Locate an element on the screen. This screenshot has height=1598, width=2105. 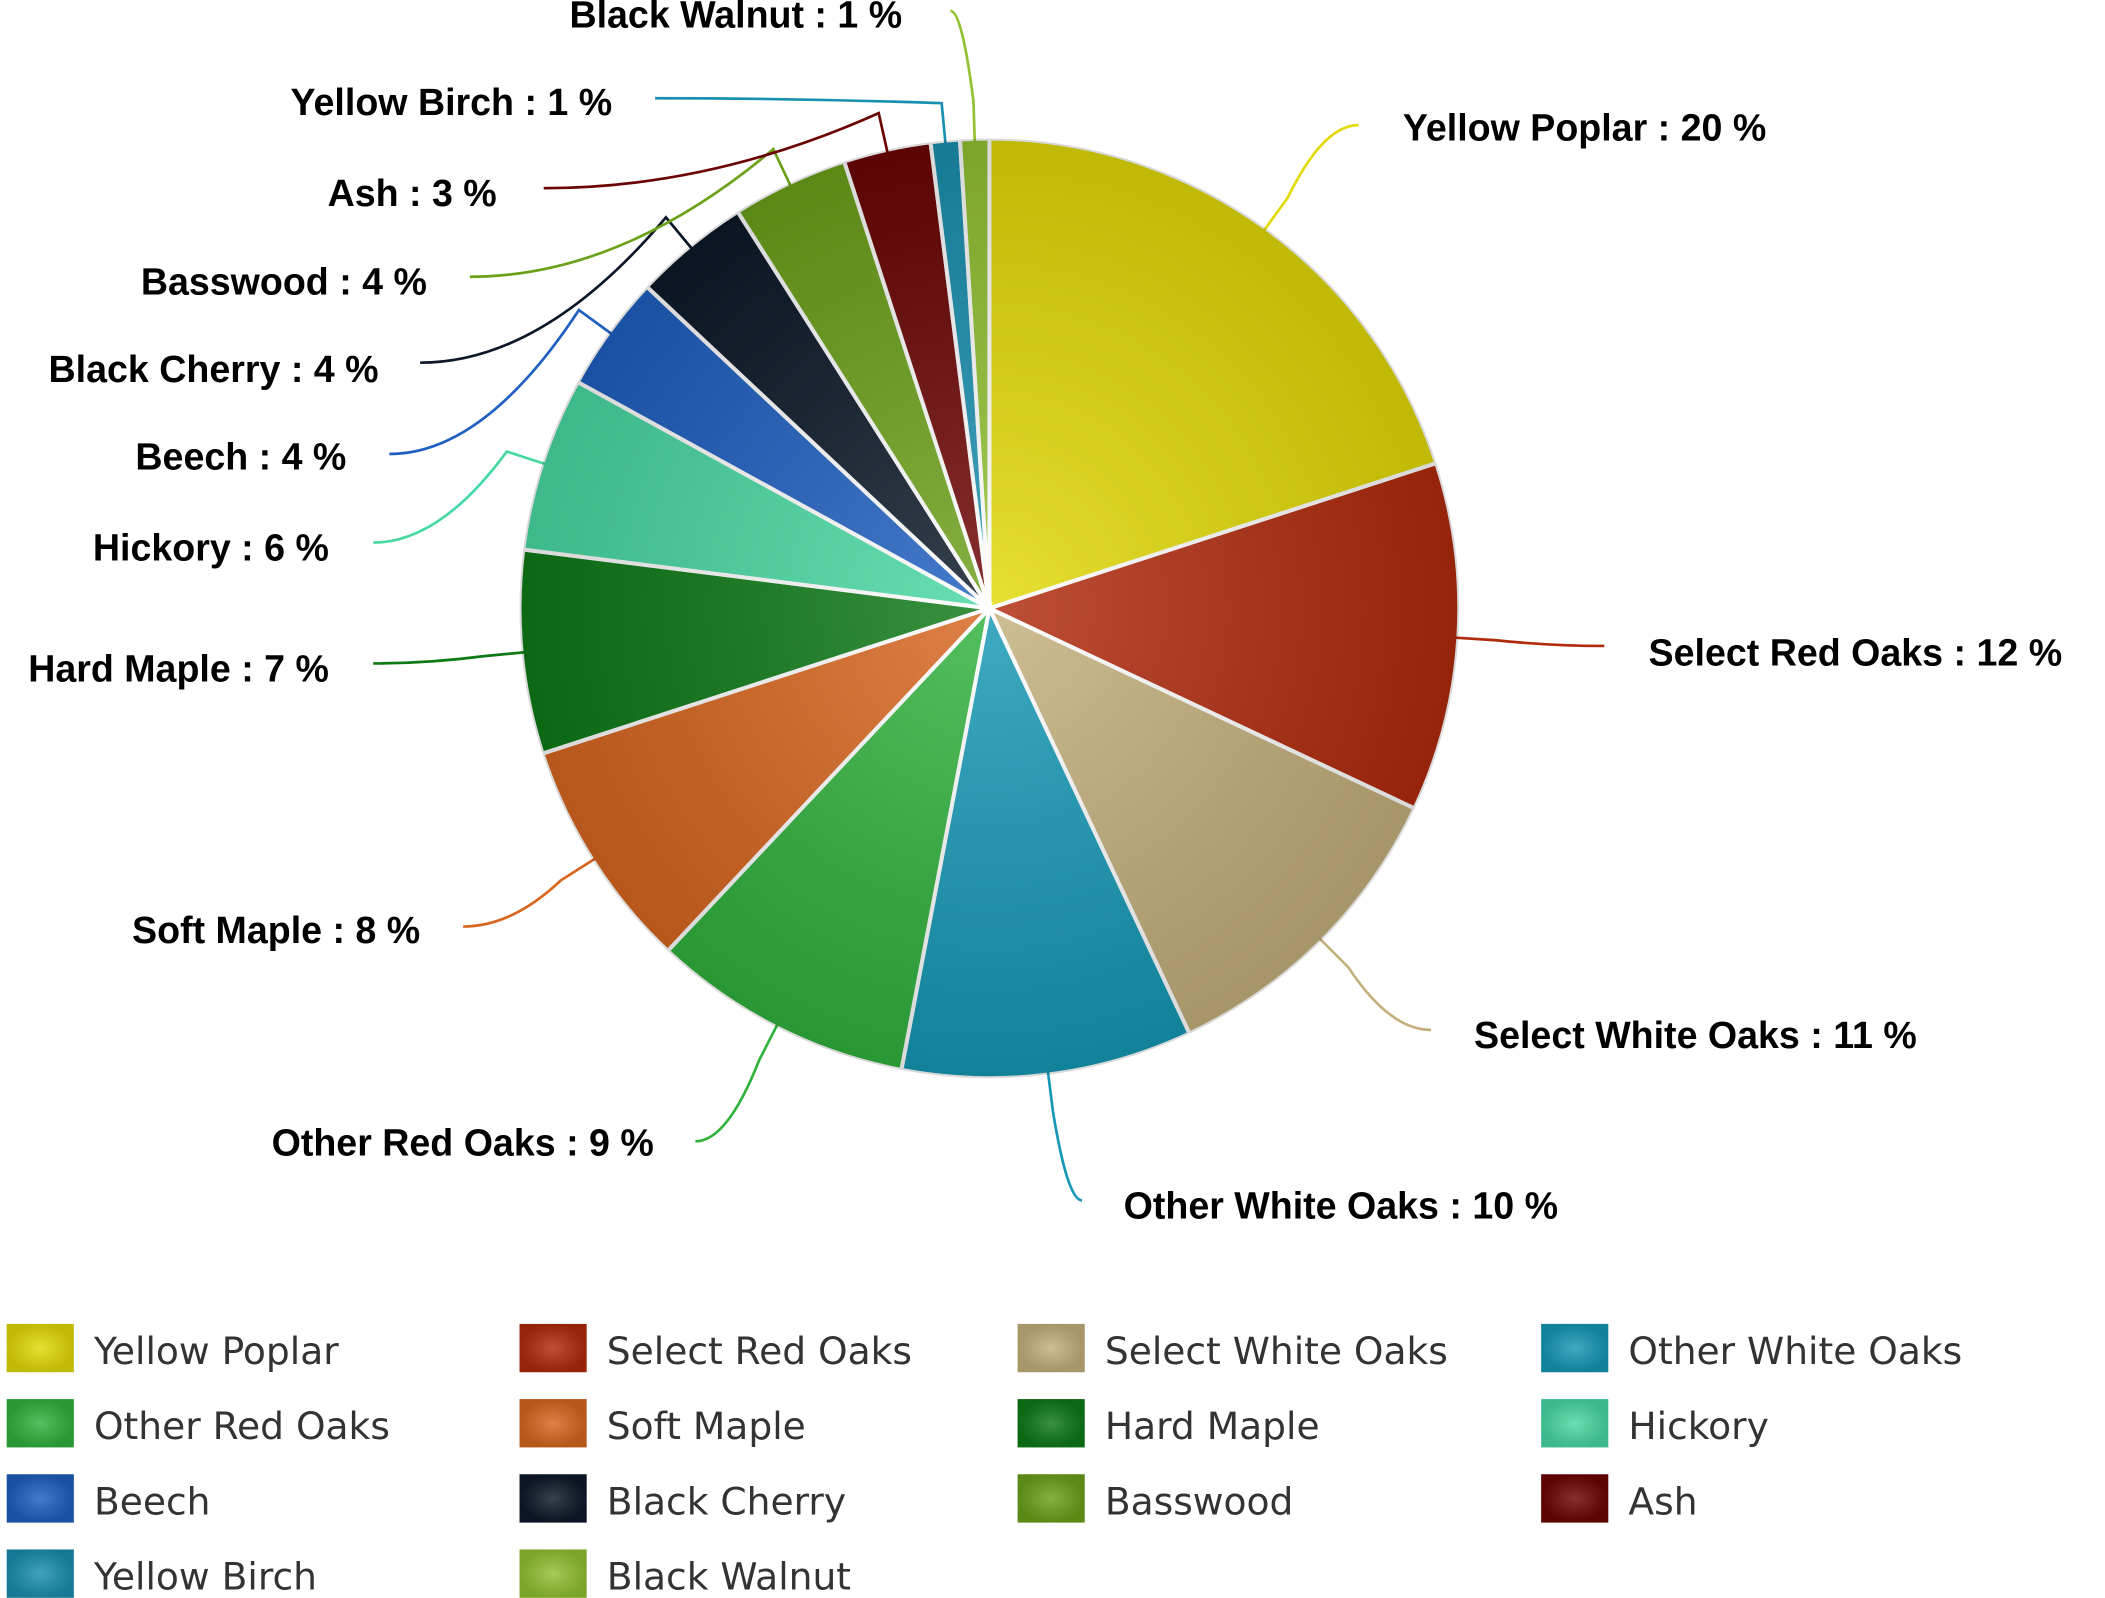
legend-label: Yellow Poplar is located at coordinates (216, 1351).